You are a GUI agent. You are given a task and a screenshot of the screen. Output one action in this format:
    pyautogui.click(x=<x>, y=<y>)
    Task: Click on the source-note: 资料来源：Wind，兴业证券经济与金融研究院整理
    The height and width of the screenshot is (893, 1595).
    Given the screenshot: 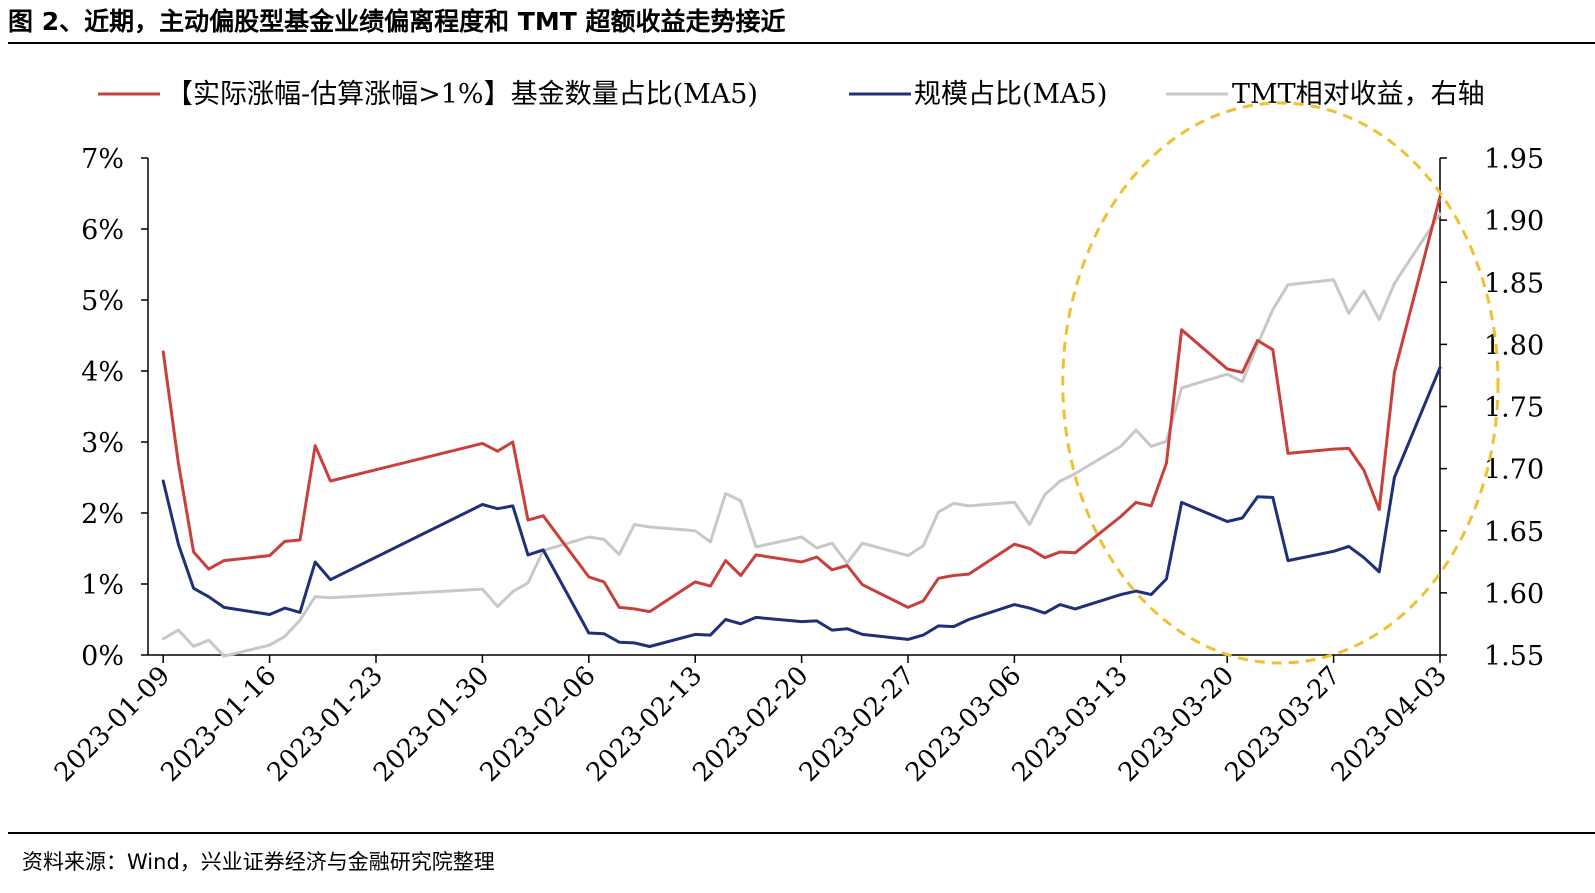 What is the action you would take?
    pyautogui.click(x=258, y=862)
    